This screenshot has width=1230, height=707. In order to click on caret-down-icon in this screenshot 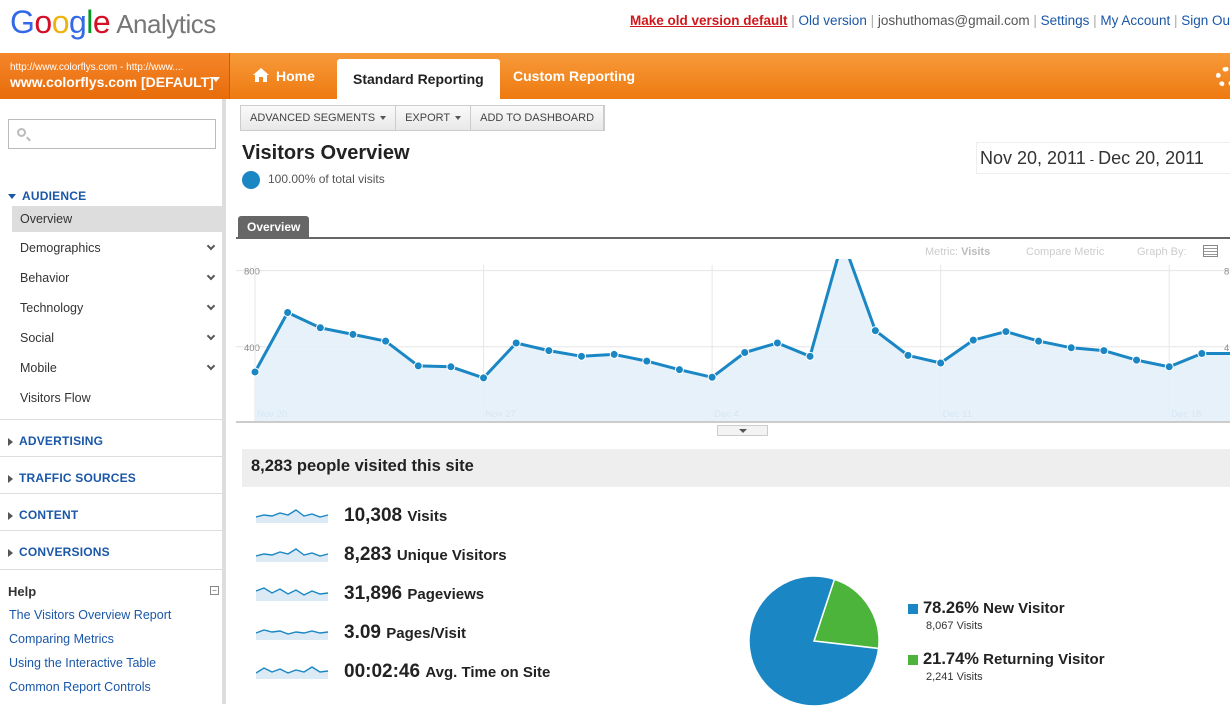, I will do `click(383, 118)`.